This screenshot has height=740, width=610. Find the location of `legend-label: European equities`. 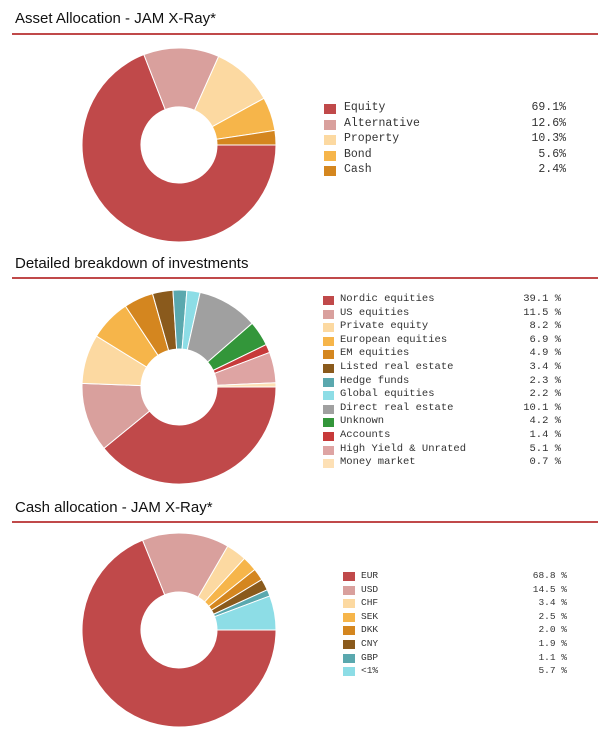

legend-label: European equities is located at coordinates (394, 339).